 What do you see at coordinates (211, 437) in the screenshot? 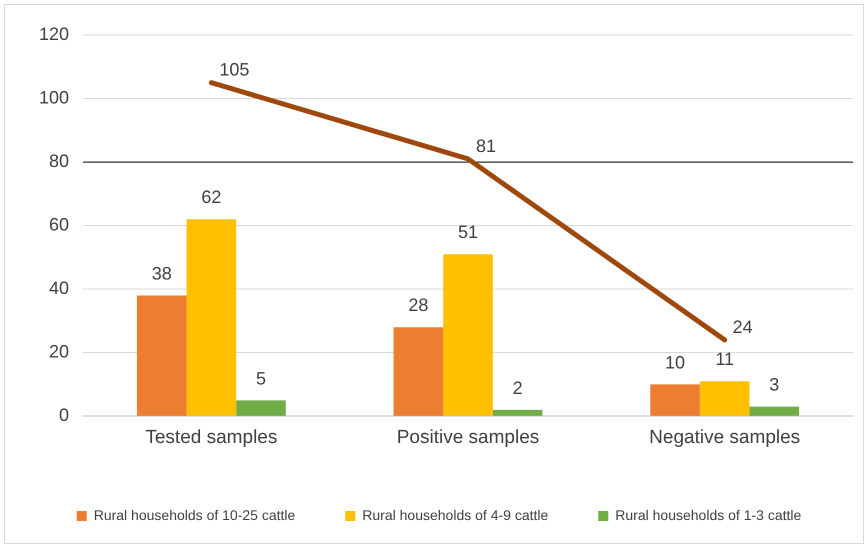
I see `x-tick-label: Tested samples` at bounding box center [211, 437].